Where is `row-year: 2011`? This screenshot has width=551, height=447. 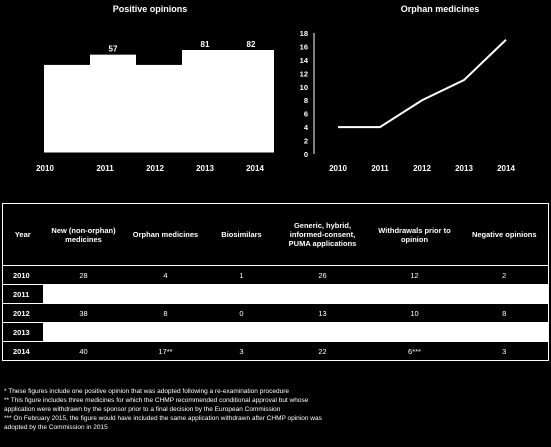
row-year: 2011 is located at coordinates (21, 294).